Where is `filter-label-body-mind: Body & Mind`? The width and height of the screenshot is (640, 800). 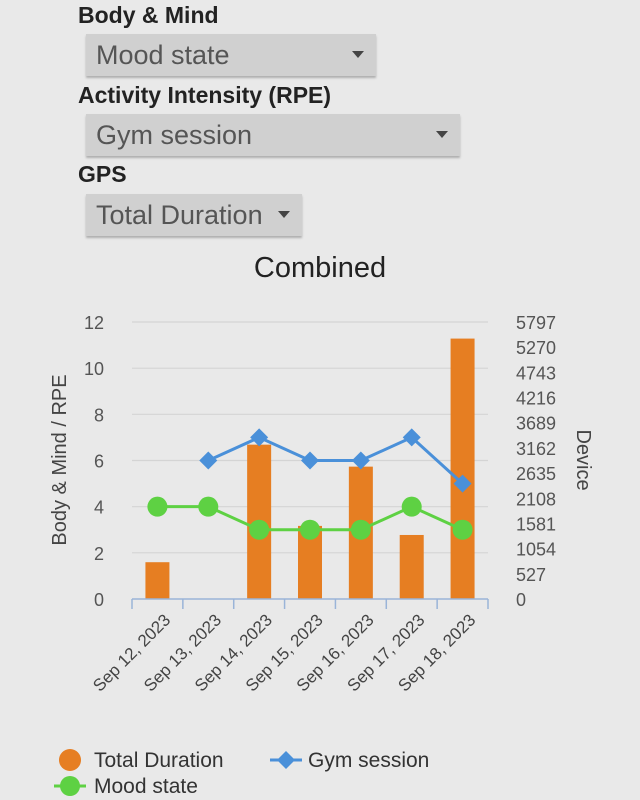 filter-label-body-mind: Body & Mind is located at coordinates (148, 15).